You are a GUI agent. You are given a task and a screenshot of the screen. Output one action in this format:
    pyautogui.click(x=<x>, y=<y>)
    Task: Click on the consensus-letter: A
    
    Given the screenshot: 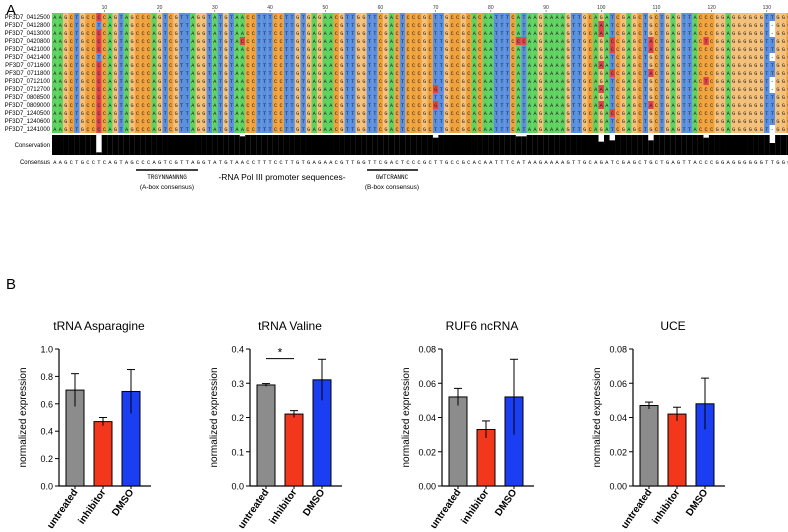 What is the action you would take?
    pyautogui.click(x=127, y=162)
    